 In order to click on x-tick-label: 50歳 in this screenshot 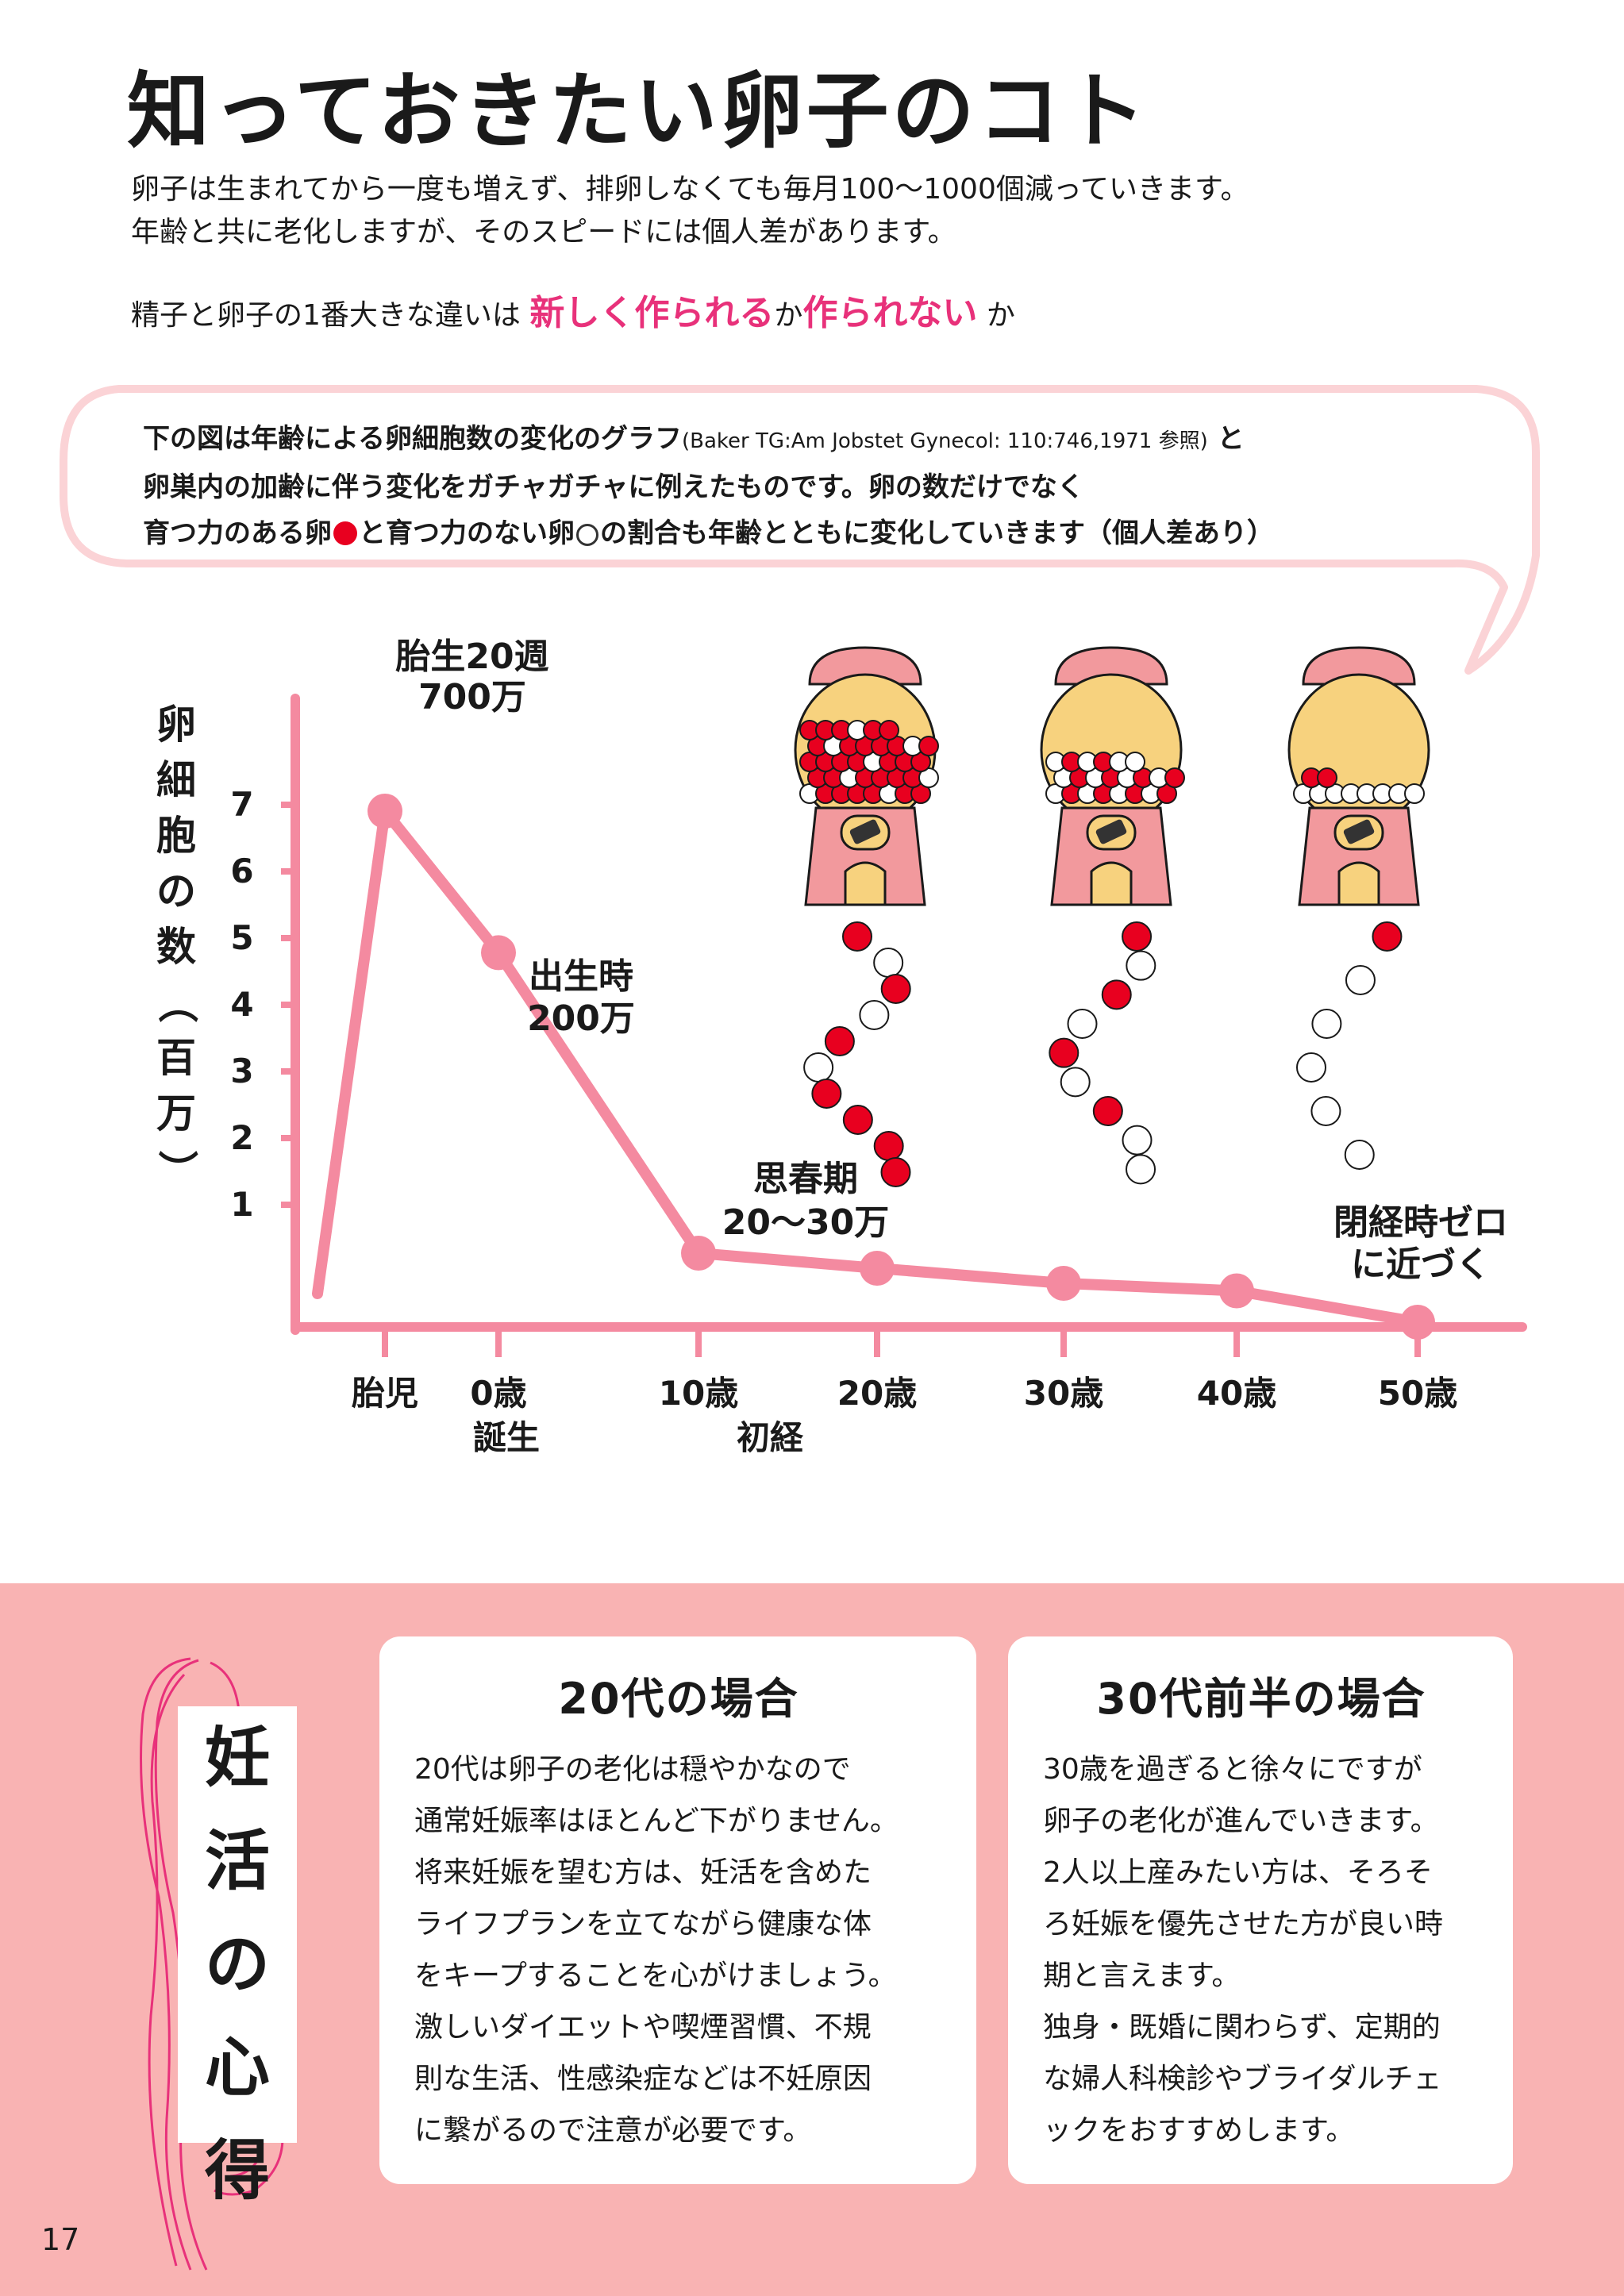, I will do `click(1417, 1393)`.